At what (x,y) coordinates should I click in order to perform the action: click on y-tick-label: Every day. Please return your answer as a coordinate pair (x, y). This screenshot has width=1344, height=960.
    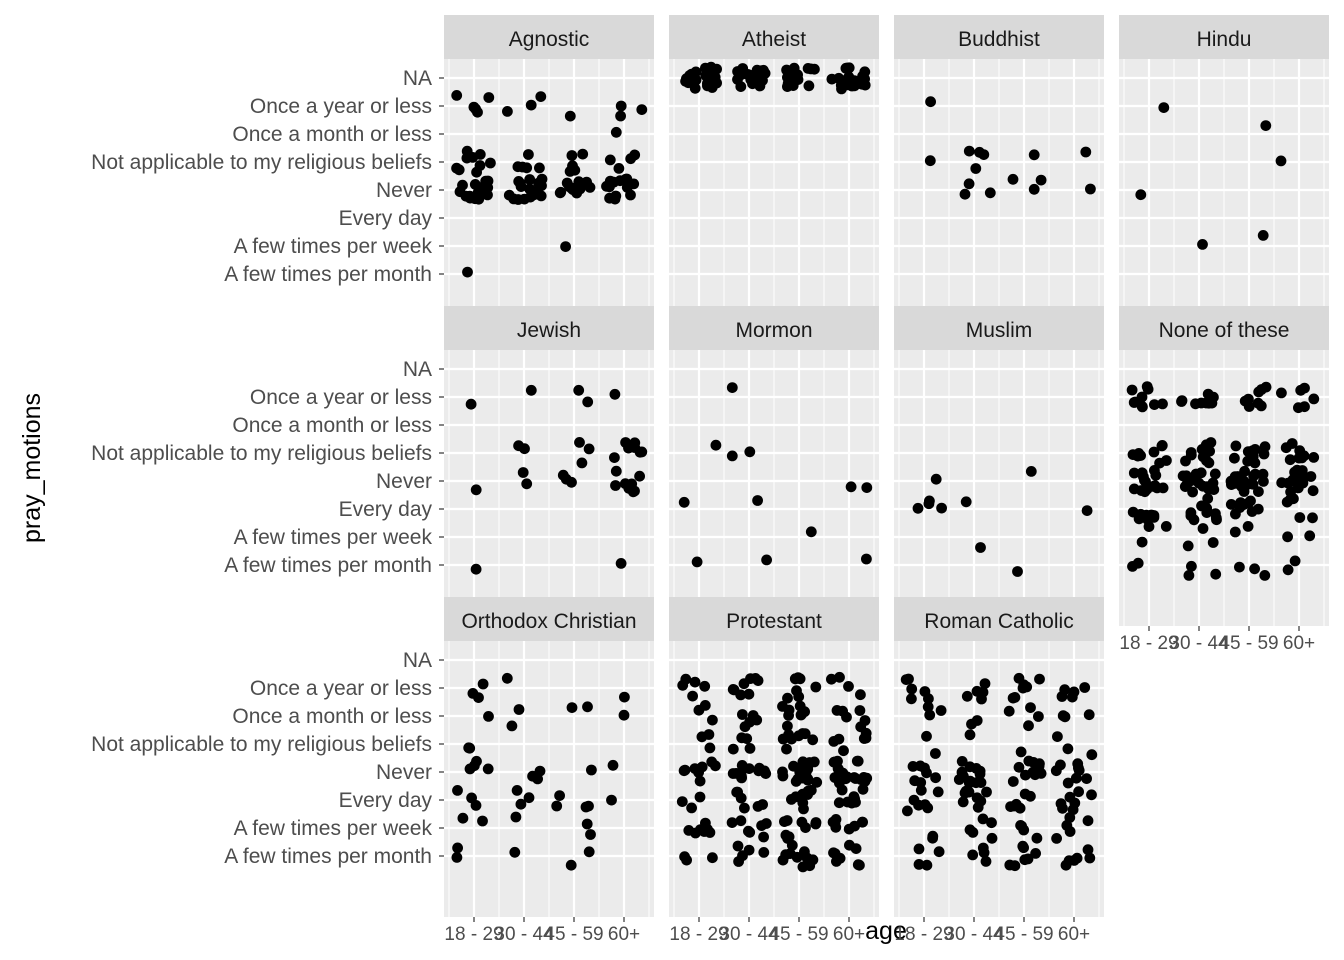
    Looking at the image, I should click on (386, 218).